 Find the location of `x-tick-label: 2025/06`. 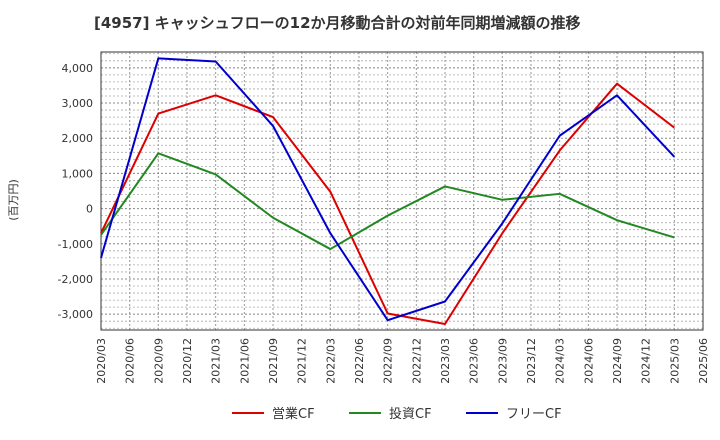

x-tick-label: 2025/06 is located at coordinates (703, 361).